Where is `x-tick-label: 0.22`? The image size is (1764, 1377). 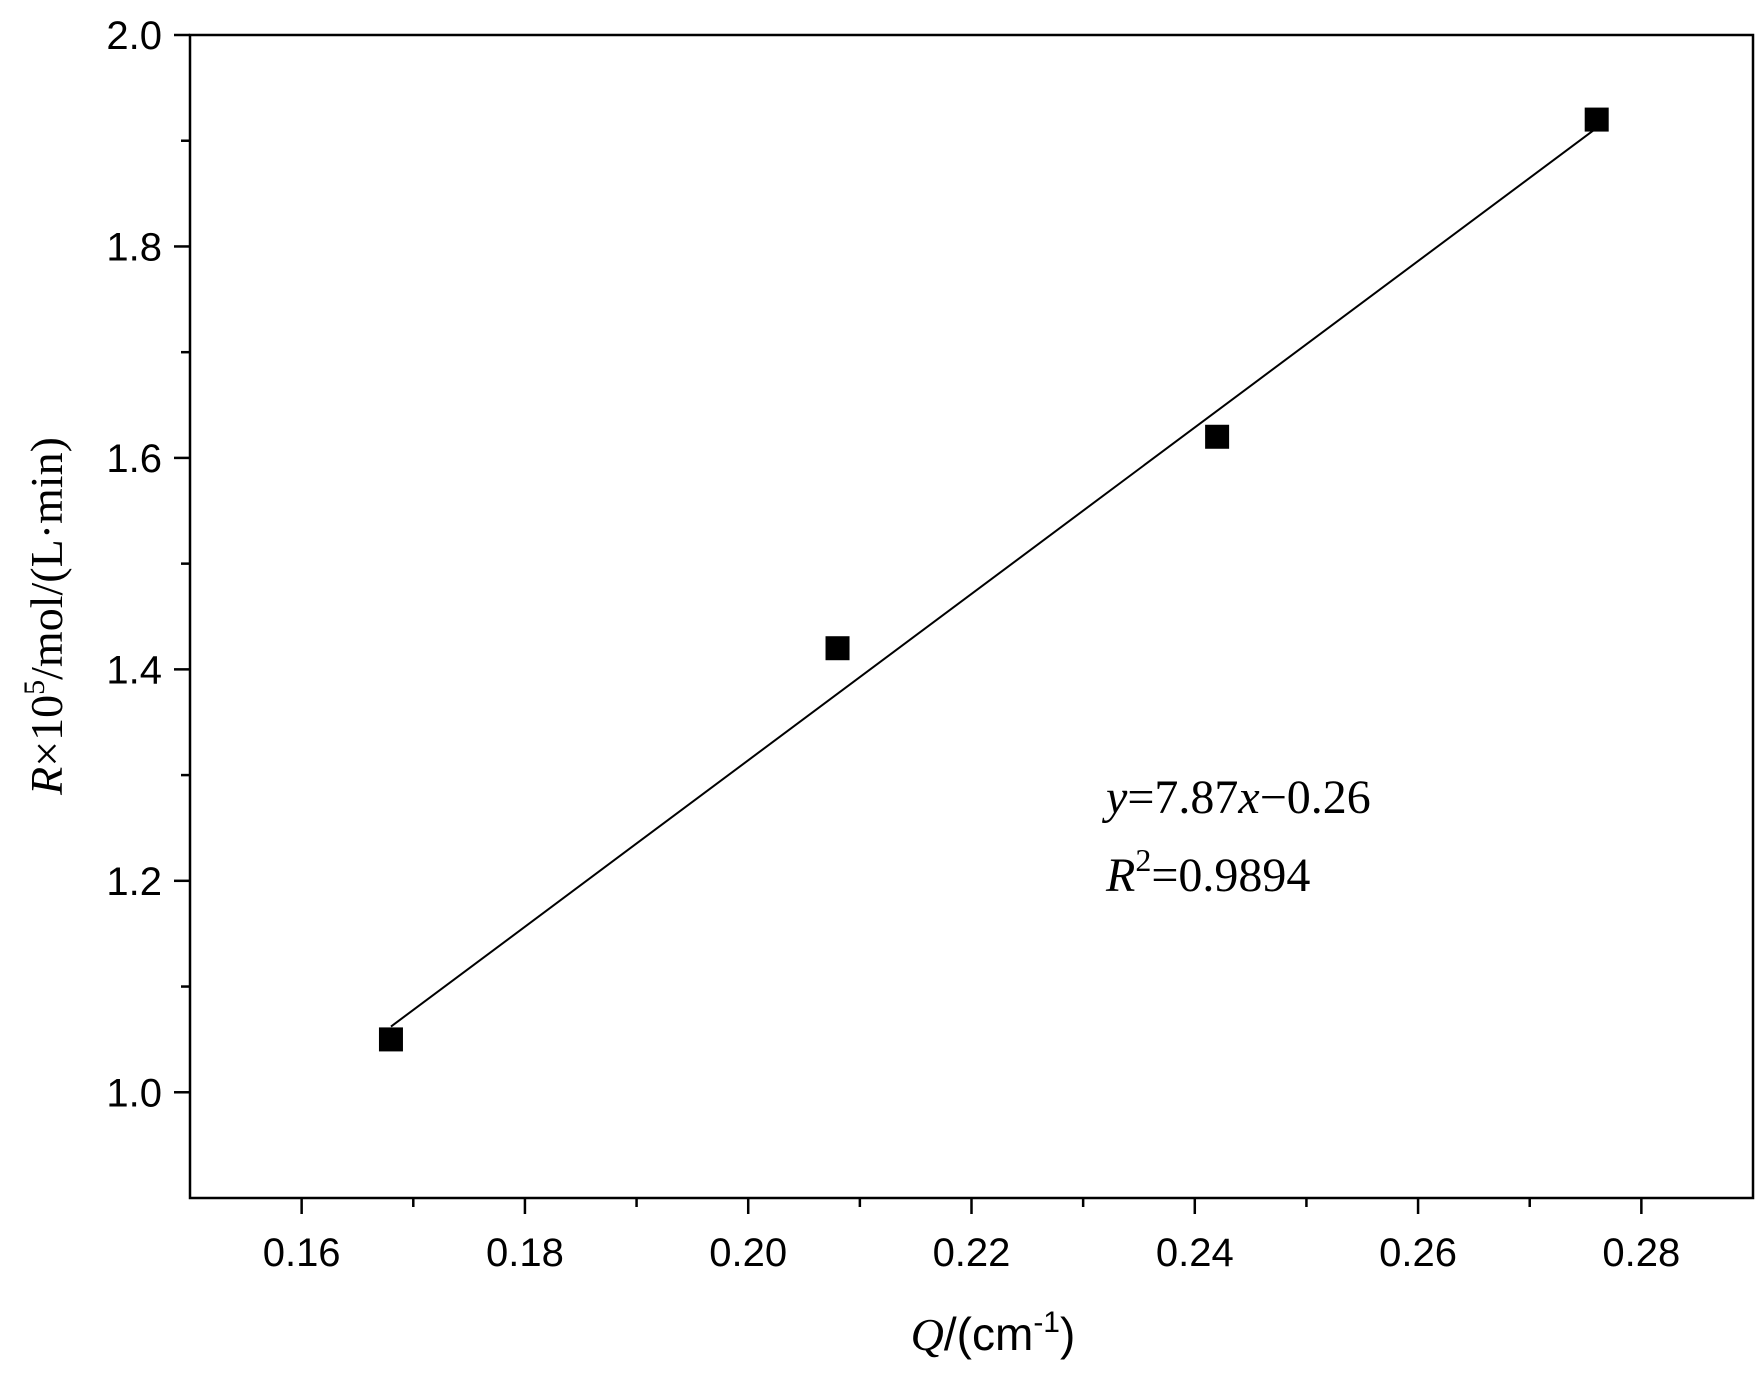 x-tick-label: 0.22 is located at coordinates (972, 1253).